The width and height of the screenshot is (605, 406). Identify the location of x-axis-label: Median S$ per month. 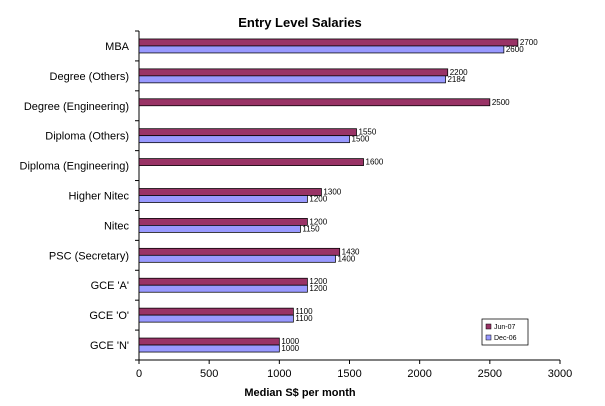
(300, 393).